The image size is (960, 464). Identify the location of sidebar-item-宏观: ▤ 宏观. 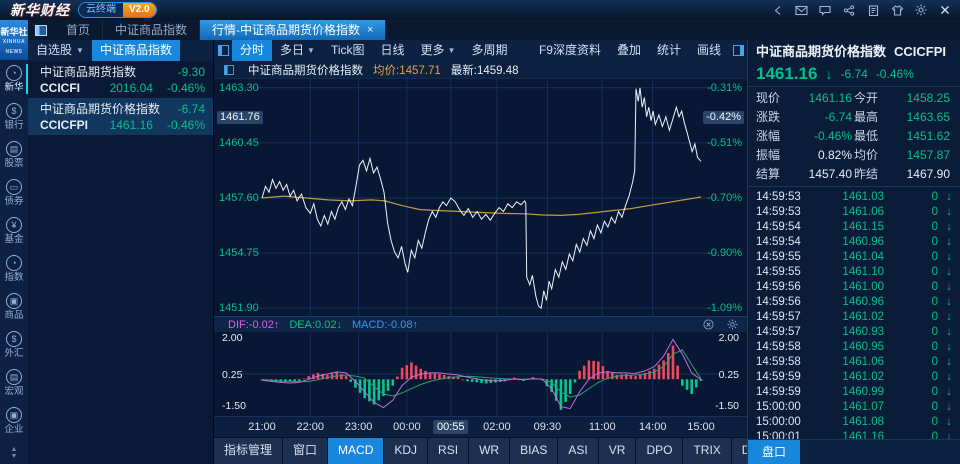
(14, 383).